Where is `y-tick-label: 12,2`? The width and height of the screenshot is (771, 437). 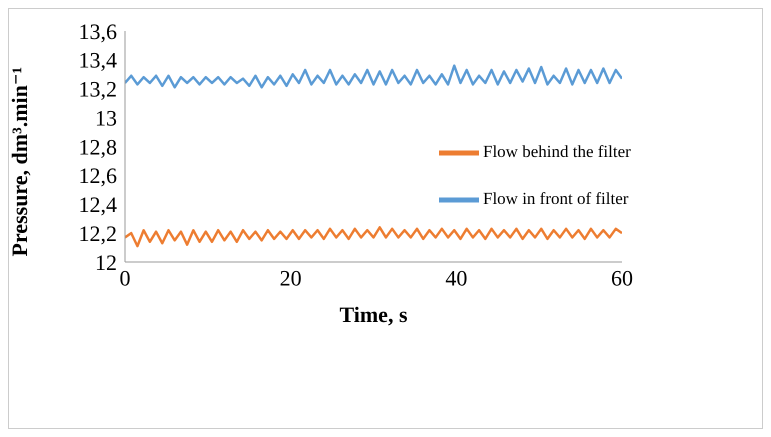
y-tick-label: 12,2 is located at coordinates (97, 233).